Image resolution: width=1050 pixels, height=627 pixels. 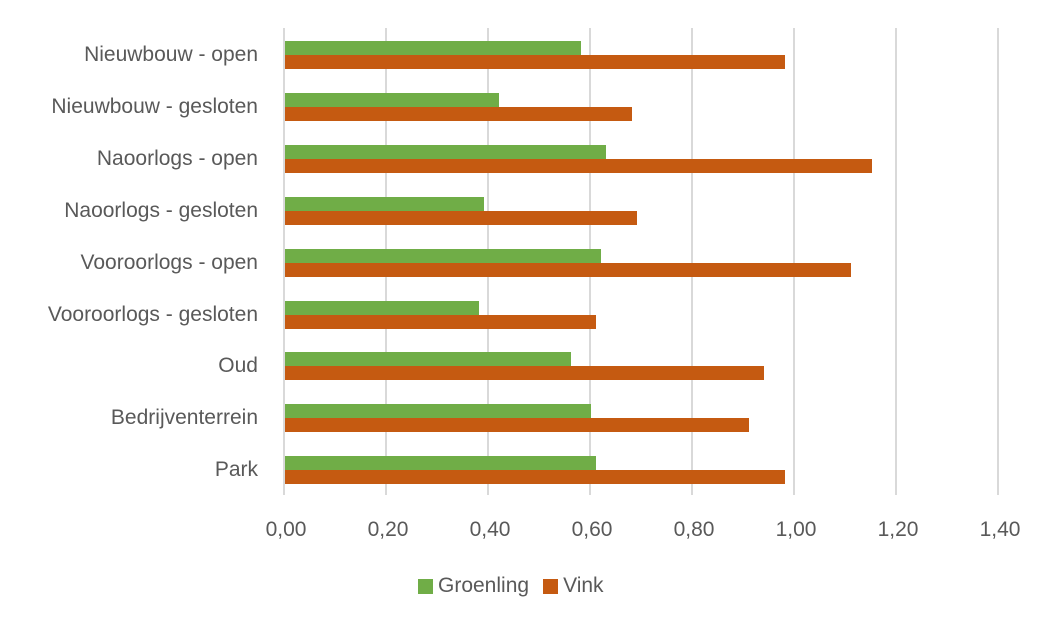 What do you see at coordinates (898, 529) in the screenshot?
I see `x-tick-label: 1,20` at bounding box center [898, 529].